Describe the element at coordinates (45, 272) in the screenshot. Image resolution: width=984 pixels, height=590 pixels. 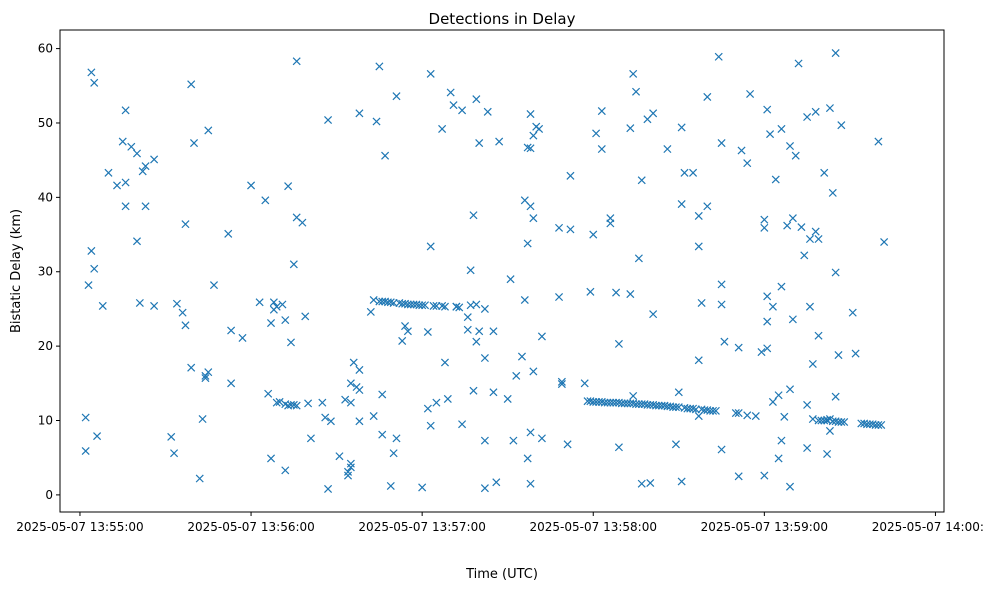
I see `y-tick-label: 30` at that location.